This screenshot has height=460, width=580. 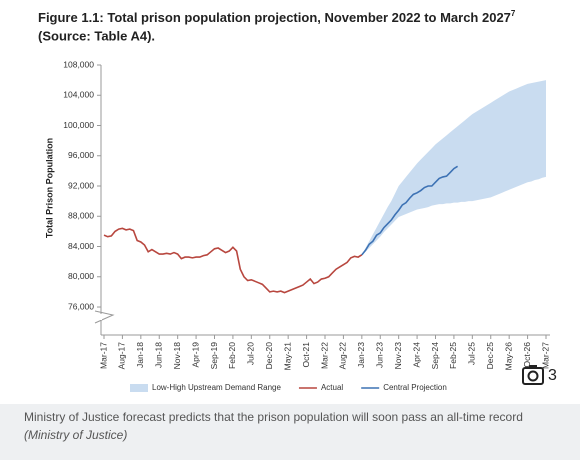 What do you see at coordinates (513, 13) in the screenshot?
I see `title-superscript: 7` at bounding box center [513, 13].